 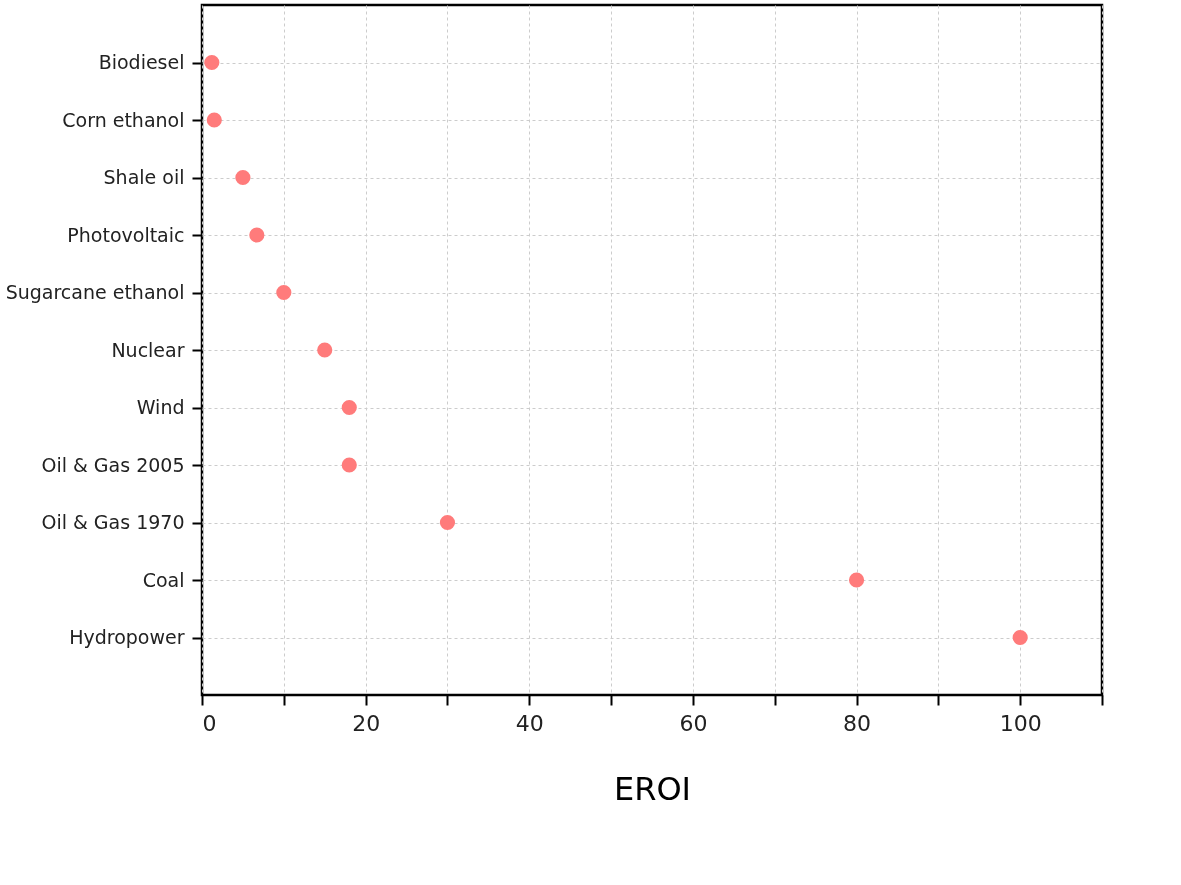 I want to click on x-tick-label: 60, so click(x=693, y=723).